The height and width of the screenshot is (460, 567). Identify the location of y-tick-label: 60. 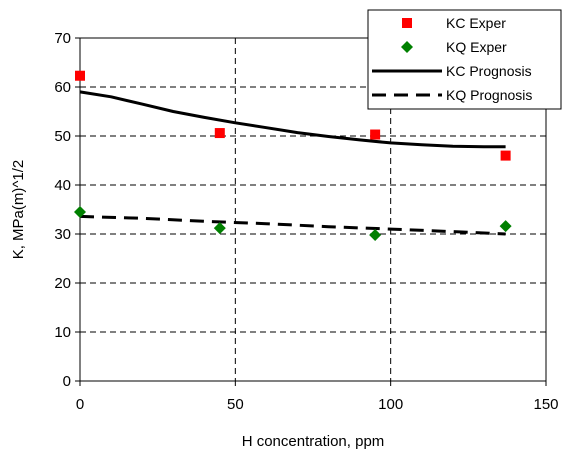
(62, 87).